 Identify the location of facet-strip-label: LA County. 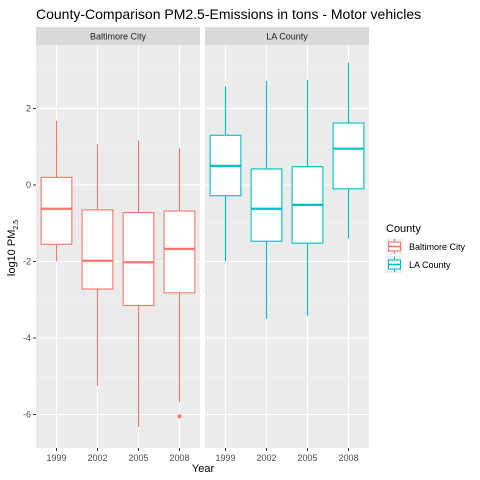
(287, 37).